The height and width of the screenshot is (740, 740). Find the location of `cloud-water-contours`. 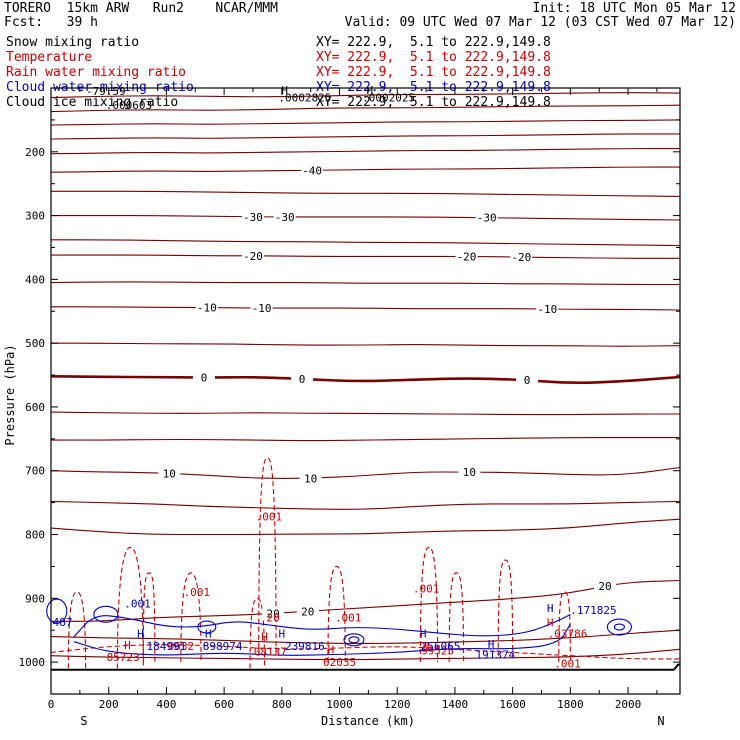

cloud-water-contours is located at coordinates (339, 627).